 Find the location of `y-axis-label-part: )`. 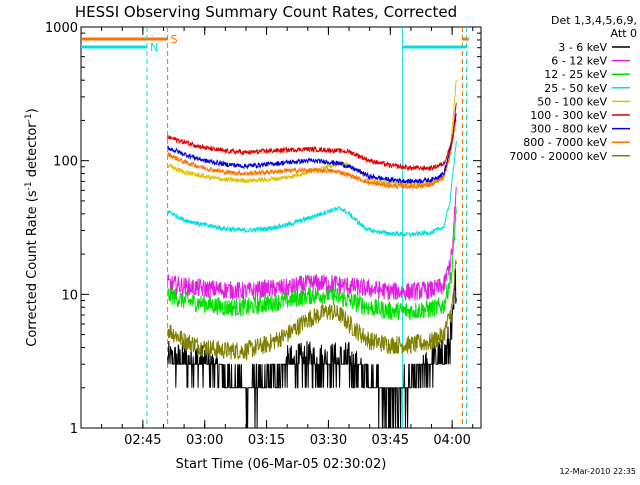

y-axis-label-part: ) is located at coordinates (32, 110).